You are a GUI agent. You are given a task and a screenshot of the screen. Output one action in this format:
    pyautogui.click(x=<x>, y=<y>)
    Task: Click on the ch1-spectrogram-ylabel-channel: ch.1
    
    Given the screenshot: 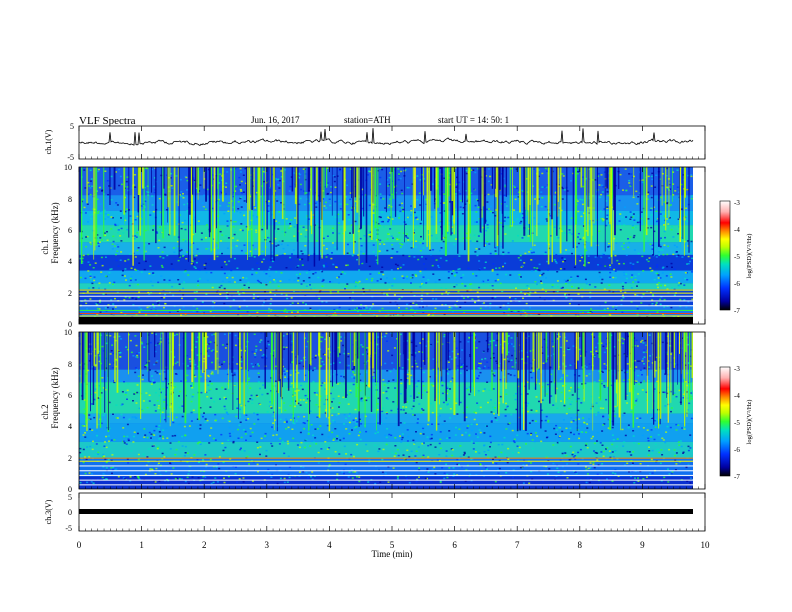 What is the action you would take?
    pyautogui.click(x=45, y=246)
    